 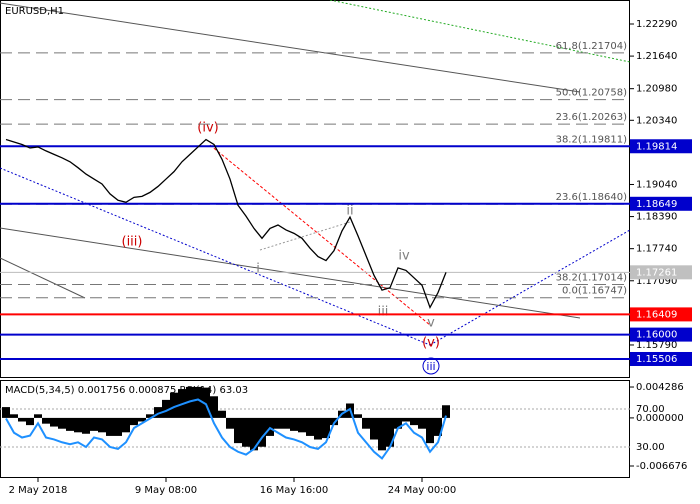 What do you see at coordinates (34, 11) in the screenshot?
I see `chart-title: EURUSD,H1` at bounding box center [34, 11].